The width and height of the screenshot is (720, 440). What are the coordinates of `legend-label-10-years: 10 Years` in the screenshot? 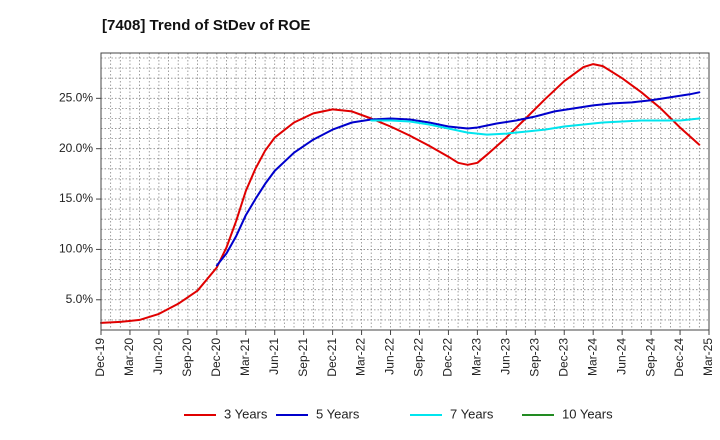 It's located at (587, 413).